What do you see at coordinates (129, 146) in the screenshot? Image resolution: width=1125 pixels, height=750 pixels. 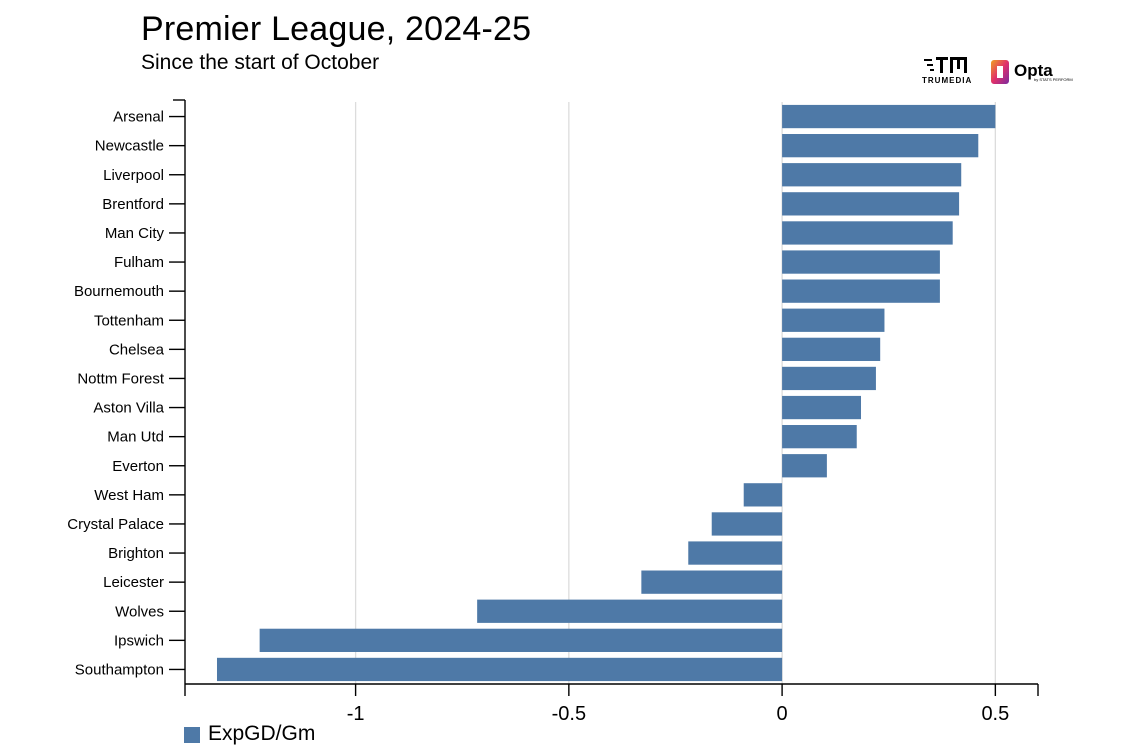 I see `category-label: Newcastle` at bounding box center [129, 146].